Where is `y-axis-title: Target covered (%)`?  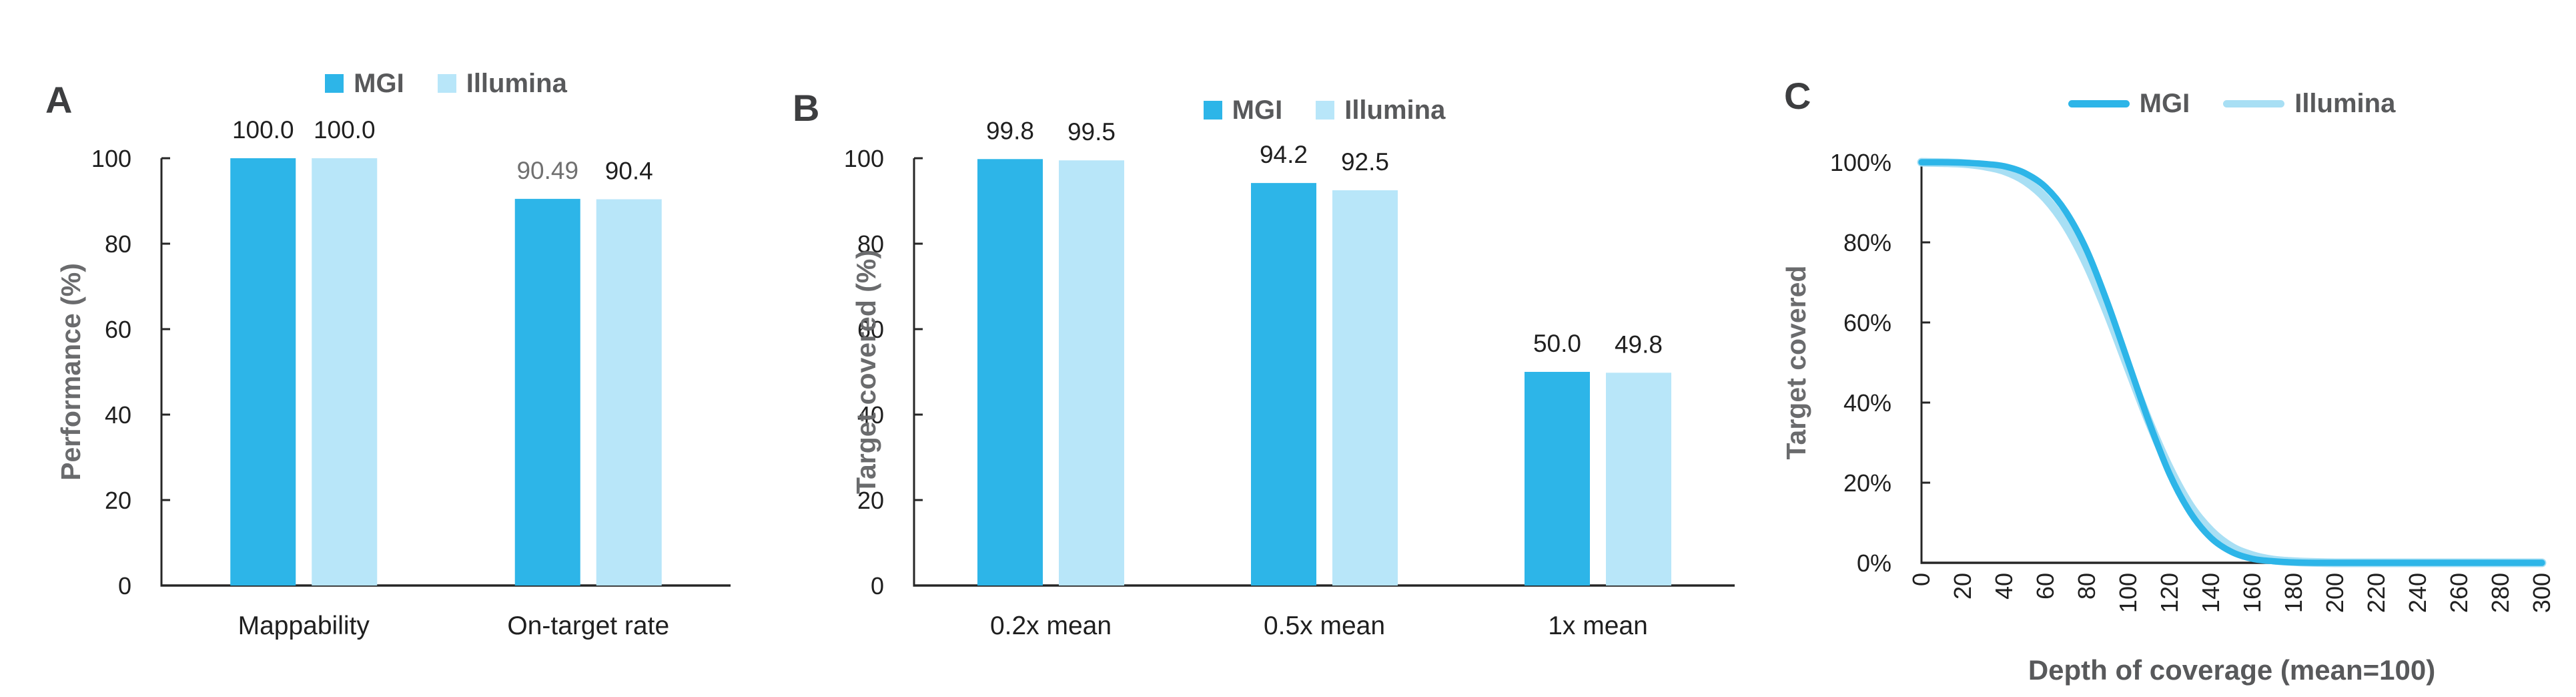 y-axis-title: Target covered (%) is located at coordinates (866, 372).